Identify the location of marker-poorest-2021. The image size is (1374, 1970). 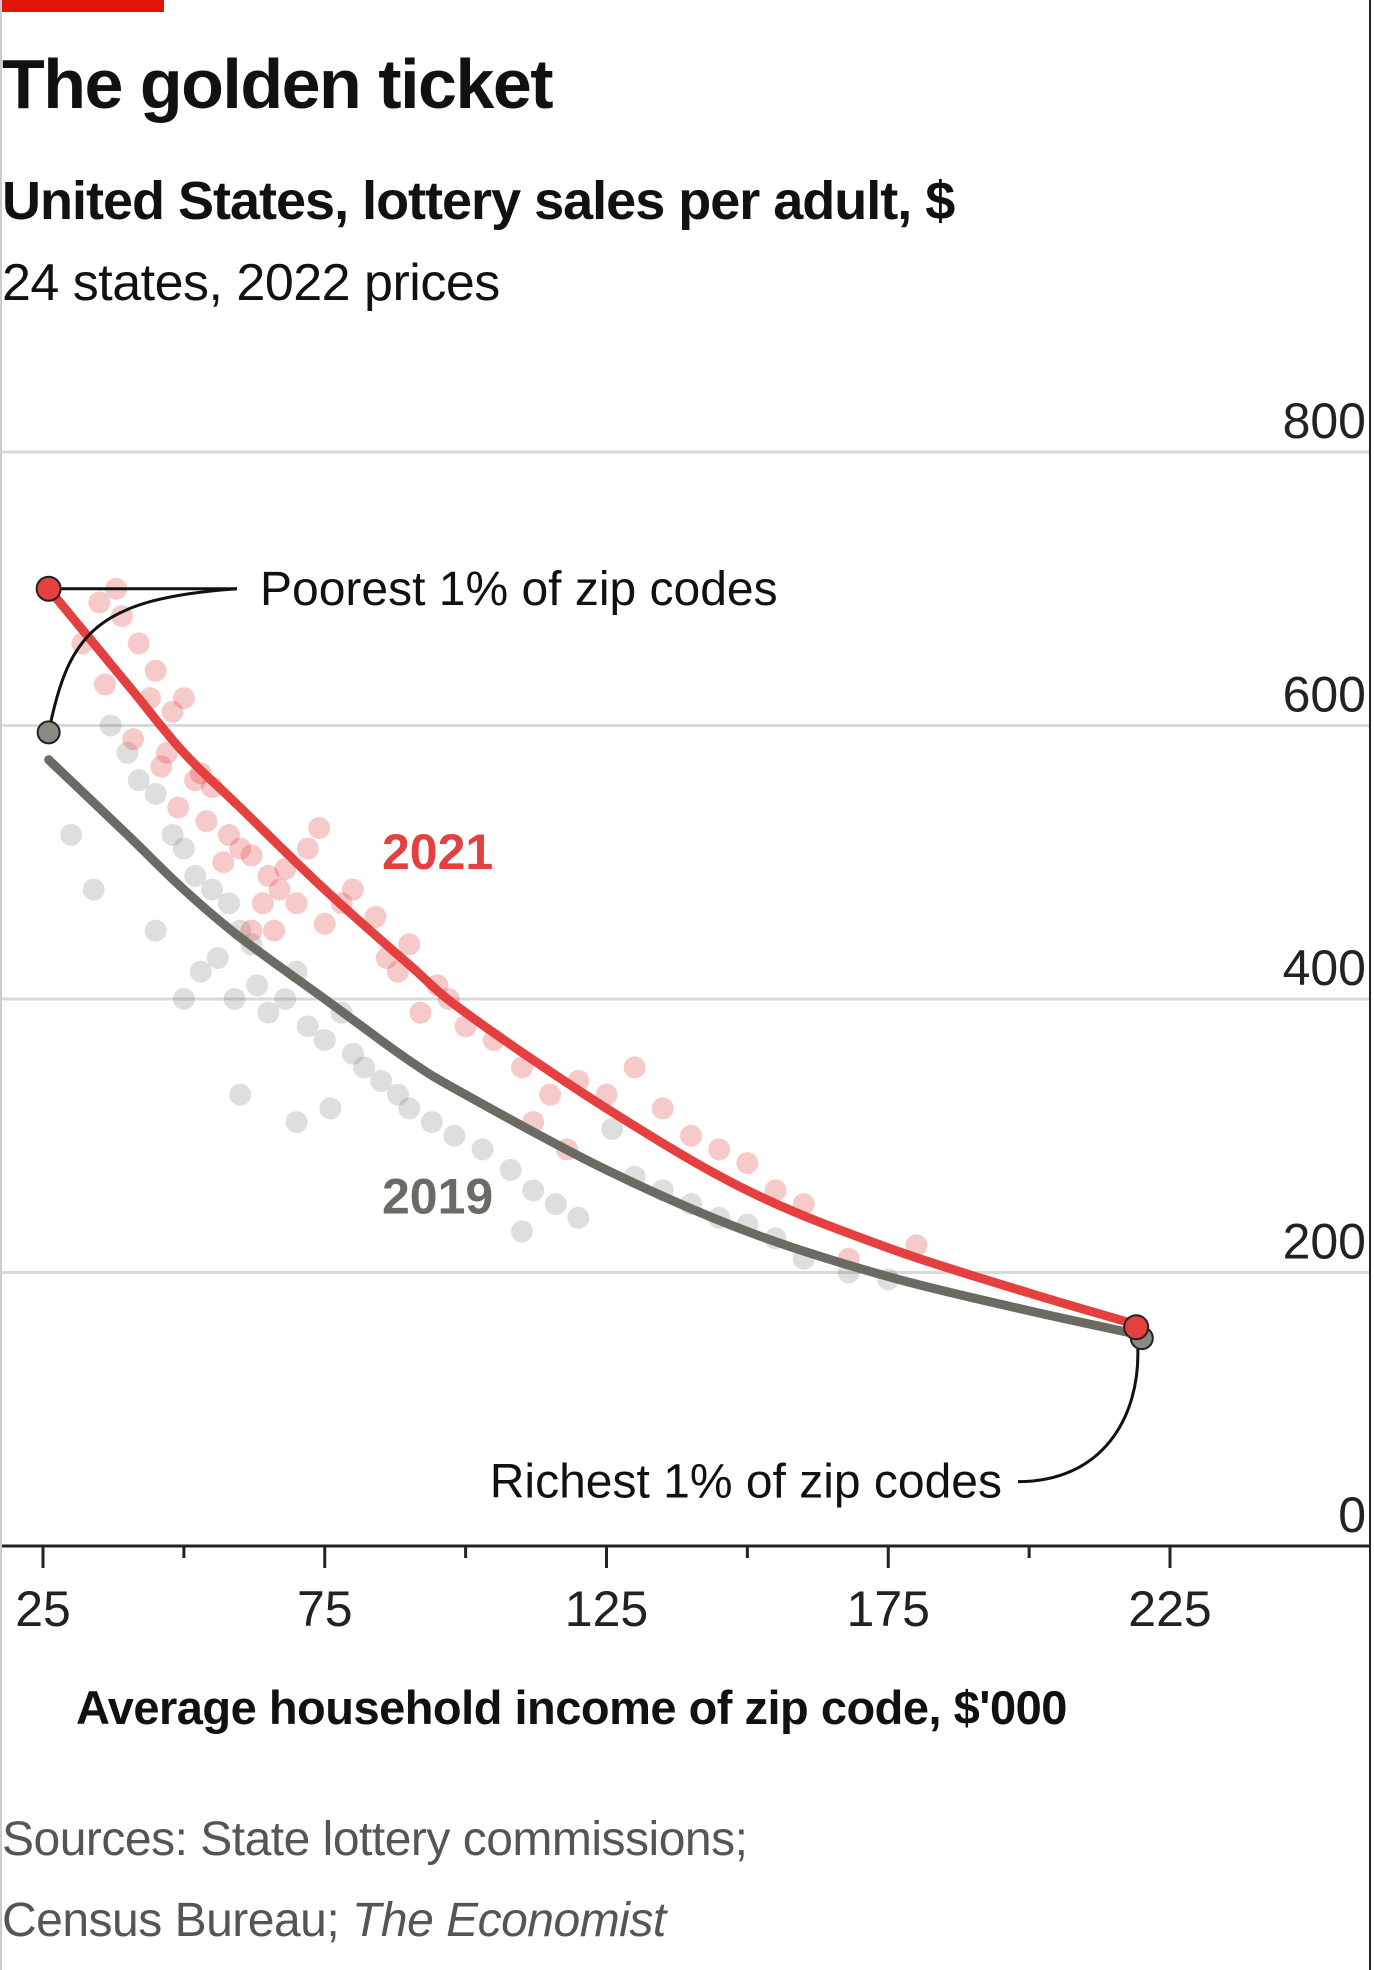
(48, 588).